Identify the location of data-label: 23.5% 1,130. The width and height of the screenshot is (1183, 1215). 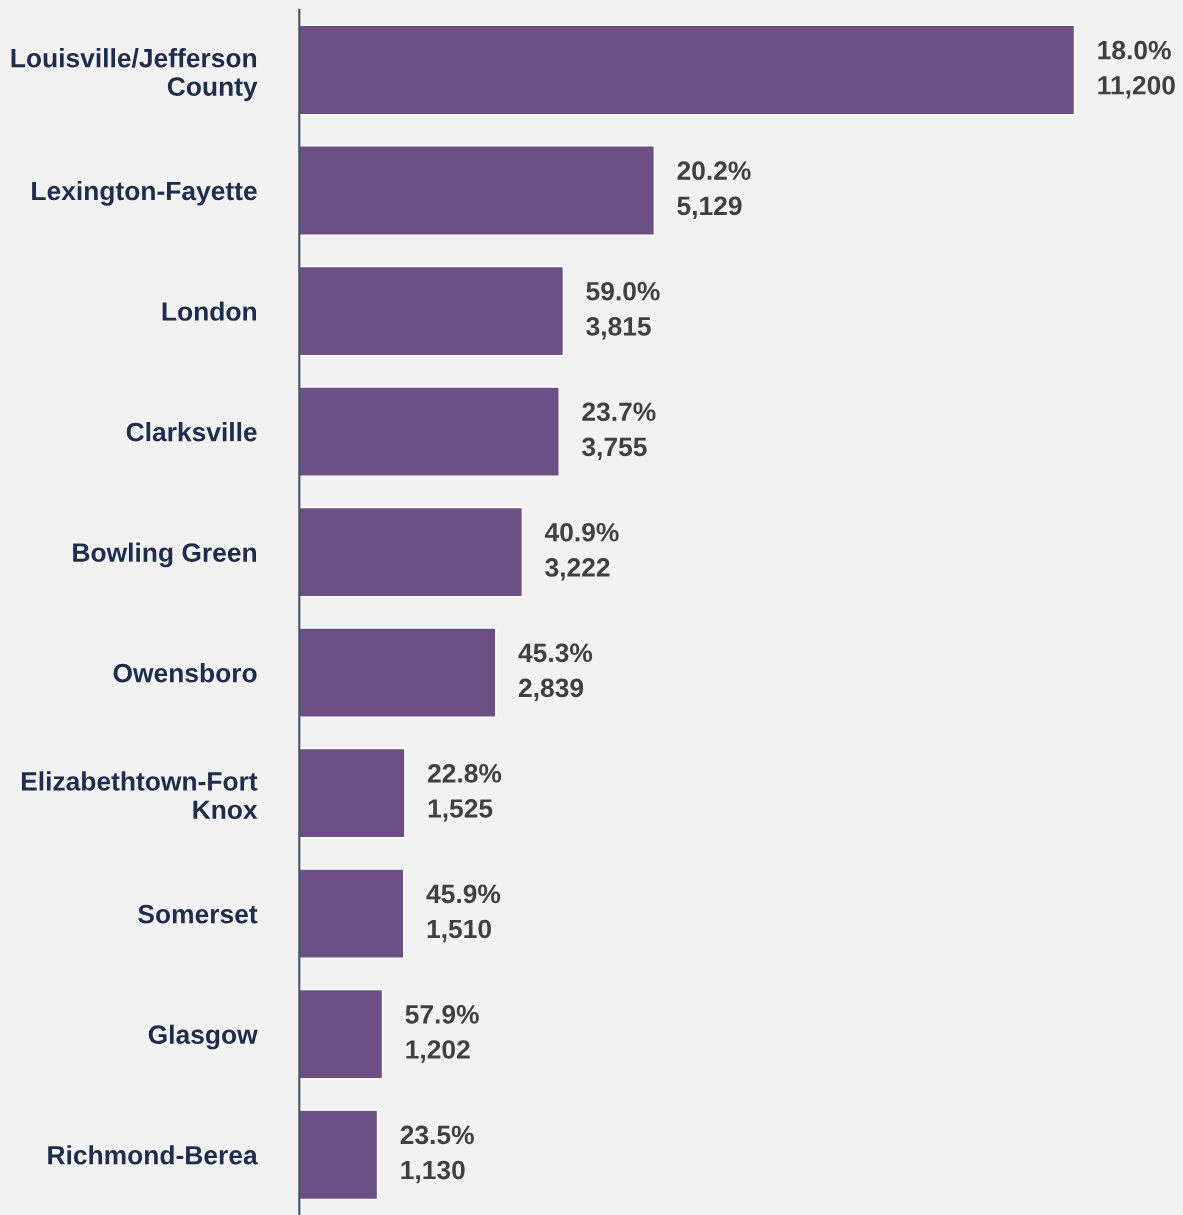
(437, 1154).